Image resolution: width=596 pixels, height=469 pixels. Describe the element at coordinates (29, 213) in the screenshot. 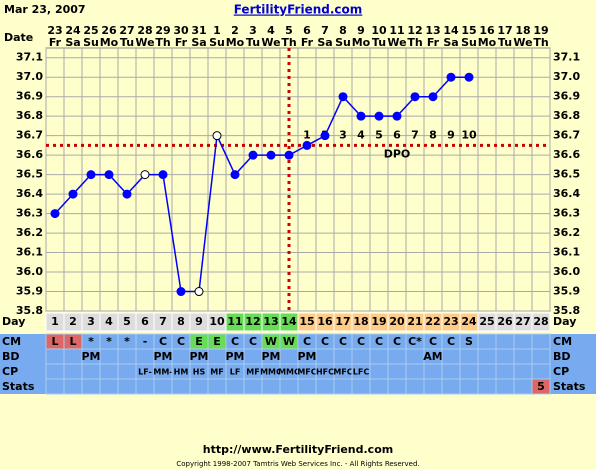

I see `y-tick-label: 36.3` at that location.